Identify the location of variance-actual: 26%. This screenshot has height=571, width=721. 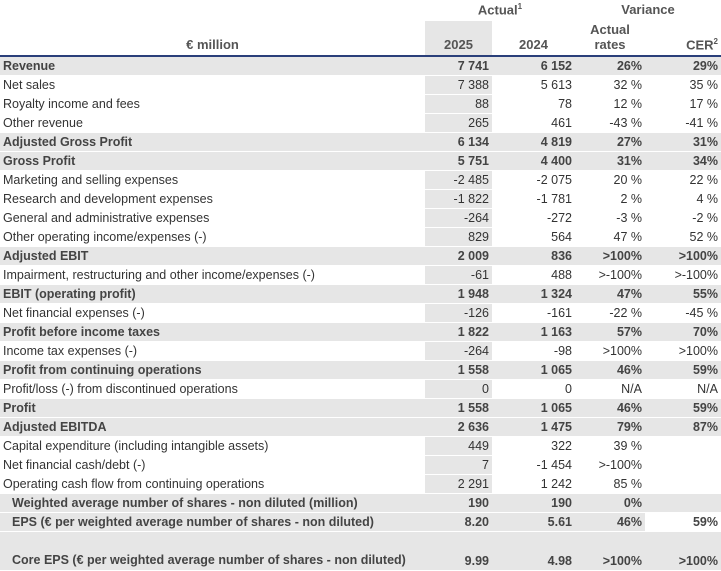
(610, 66).